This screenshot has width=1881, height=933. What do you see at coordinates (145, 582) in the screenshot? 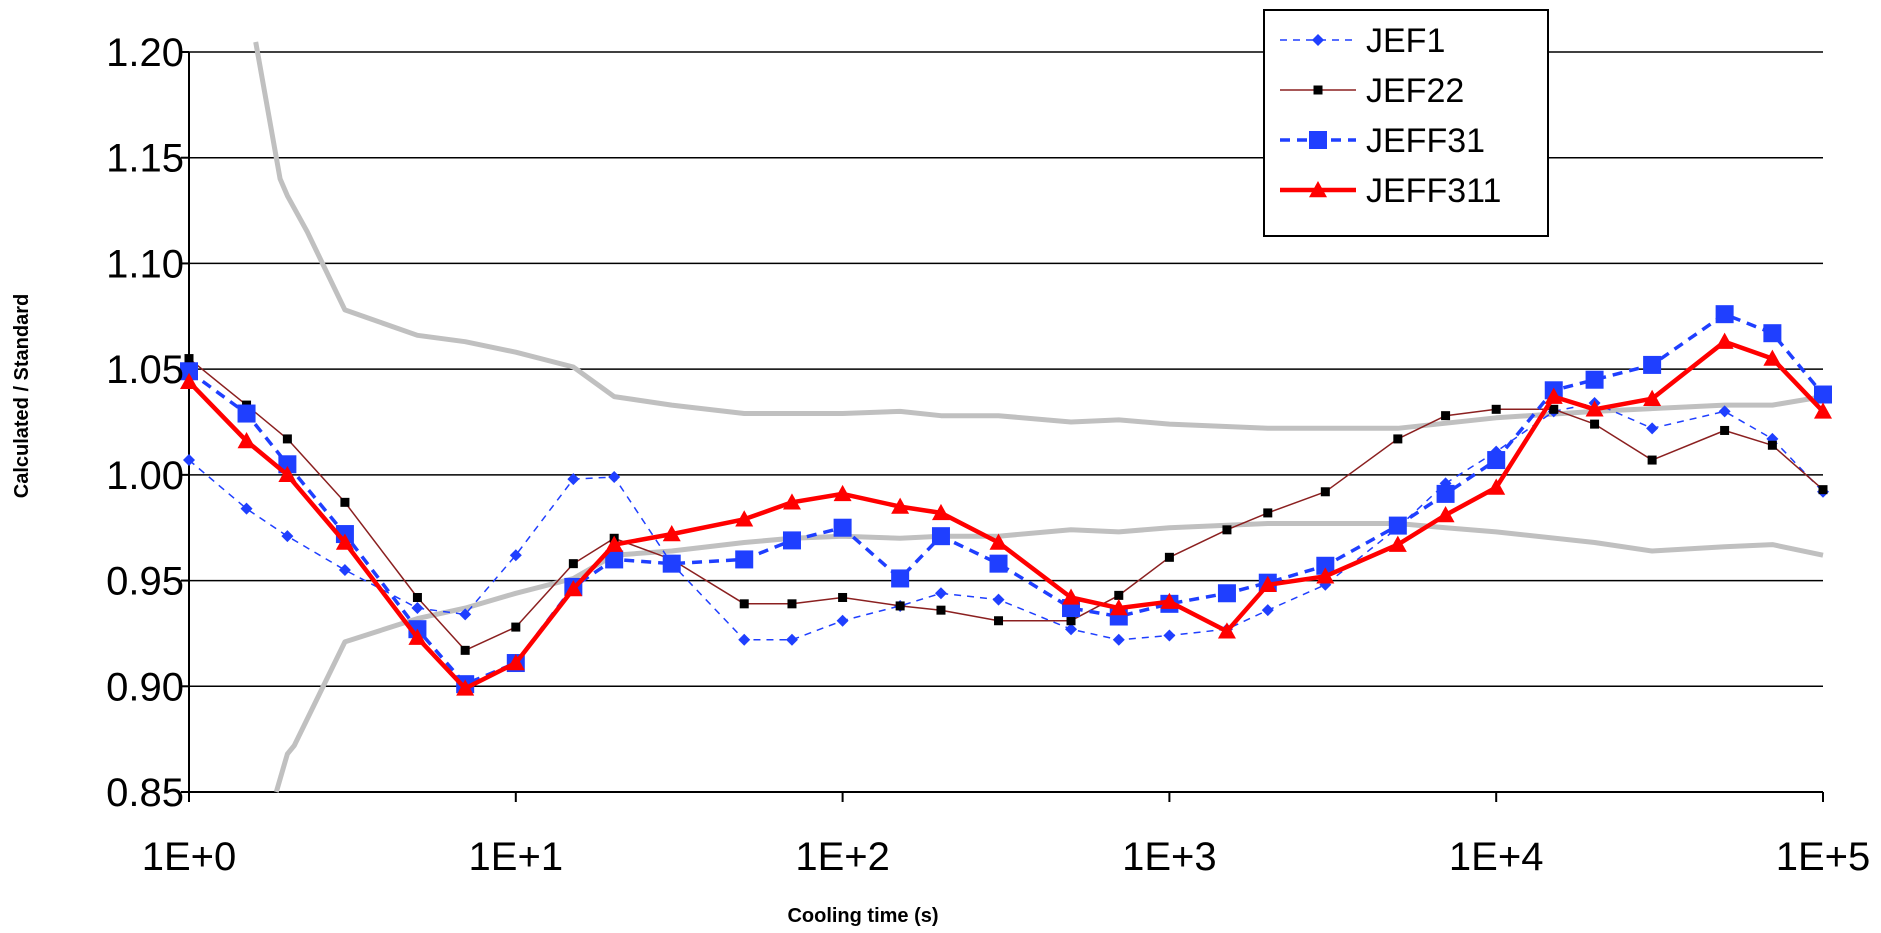
I see `y-tick-label: 0.95` at bounding box center [145, 582].